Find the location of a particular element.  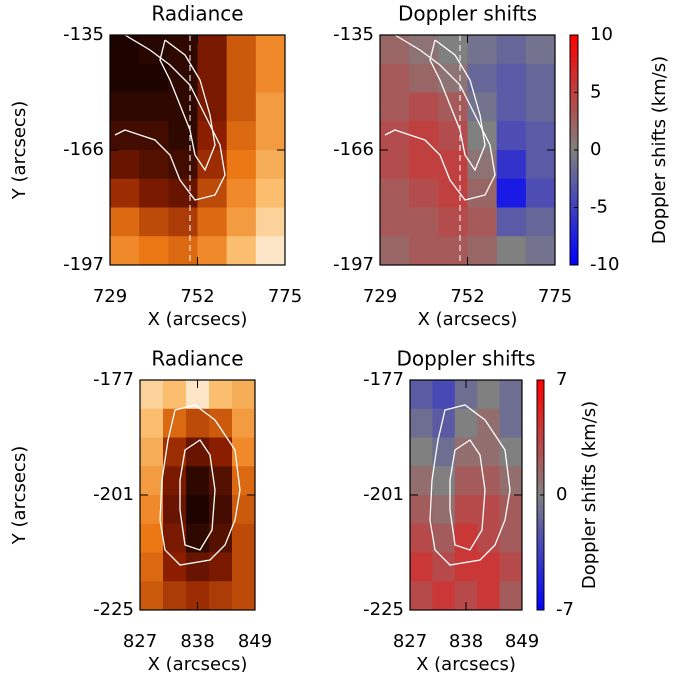

colorbar-tick-label: 0 is located at coordinates (595, 149).